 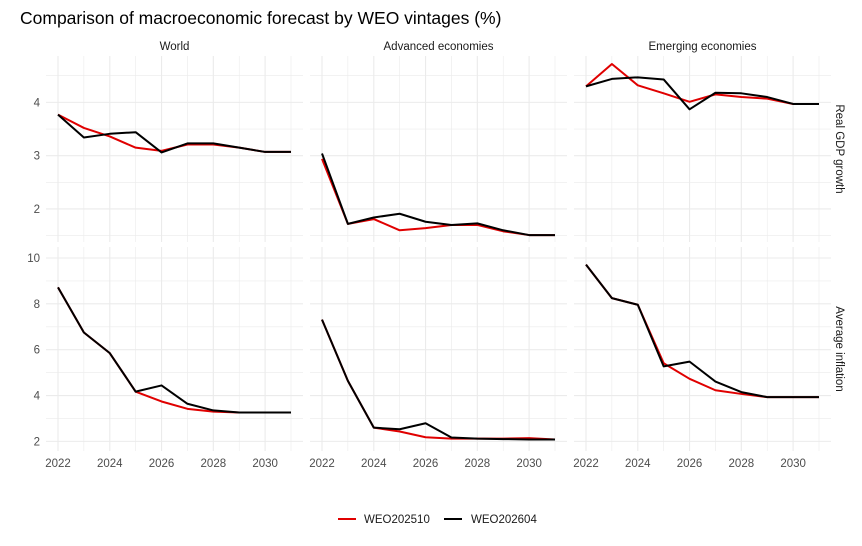 What do you see at coordinates (702, 149) in the screenshot?
I see `panel-real-gdp-growth-emerging-economies` at bounding box center [702, 149].